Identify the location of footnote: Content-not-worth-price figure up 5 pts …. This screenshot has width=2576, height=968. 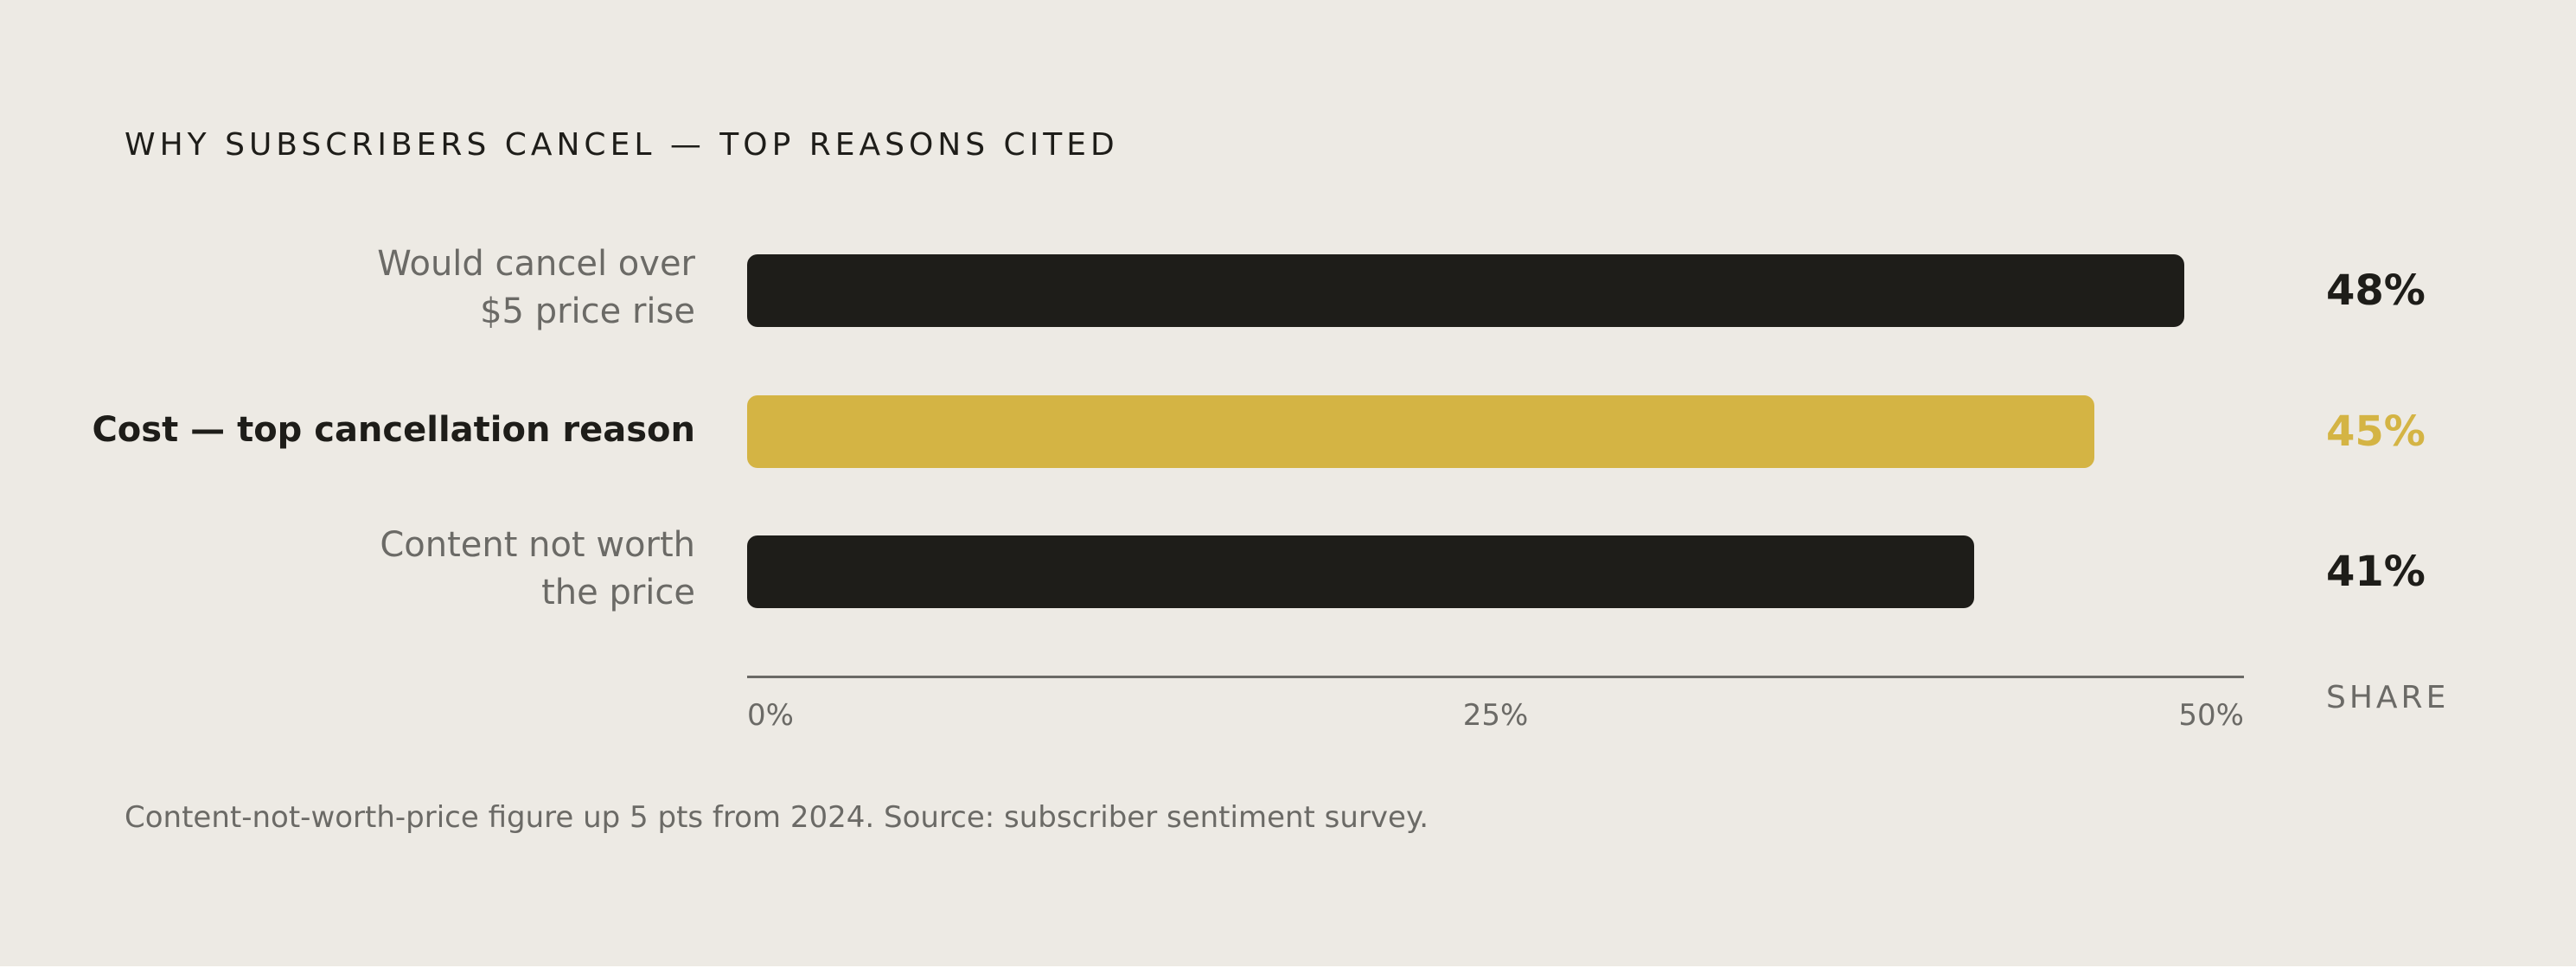
(777, 817).